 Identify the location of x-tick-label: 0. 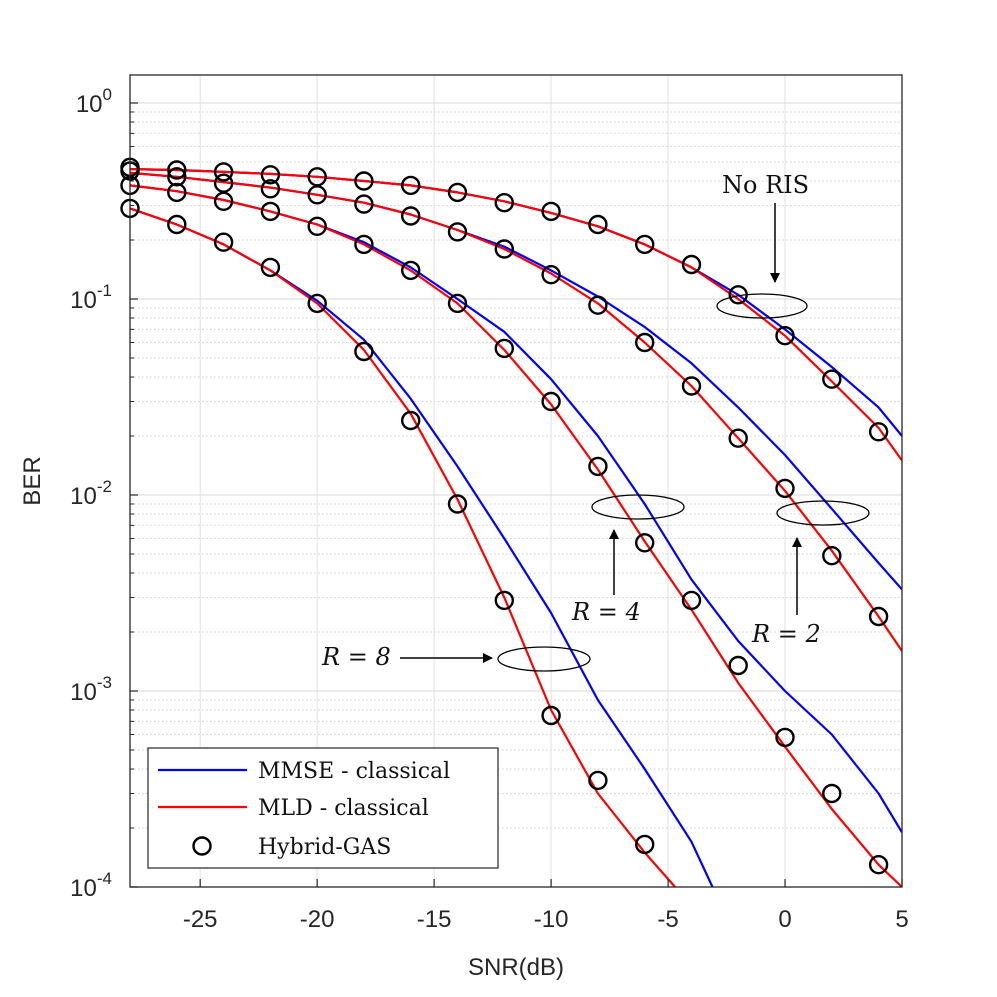
(784, 919).